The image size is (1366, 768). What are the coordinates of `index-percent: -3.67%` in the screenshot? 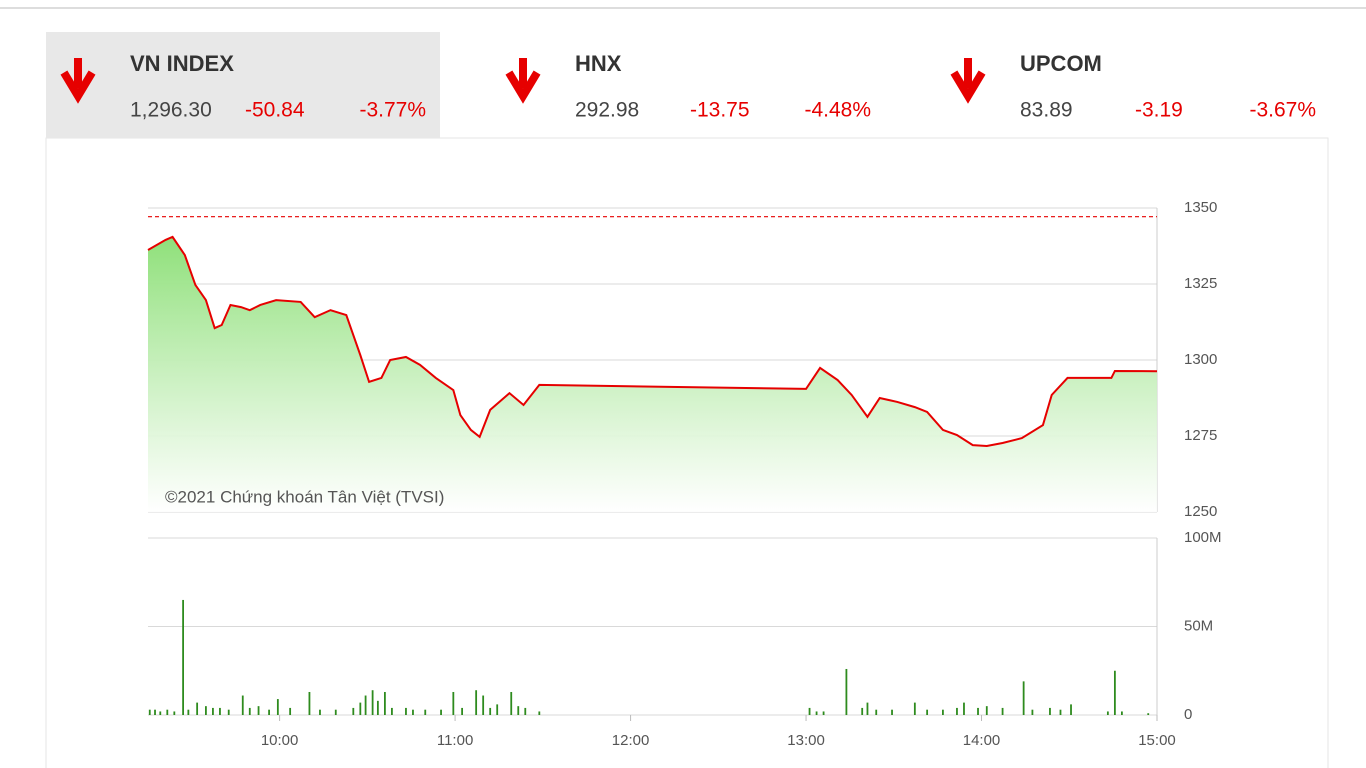 It's located at (1282, 110).